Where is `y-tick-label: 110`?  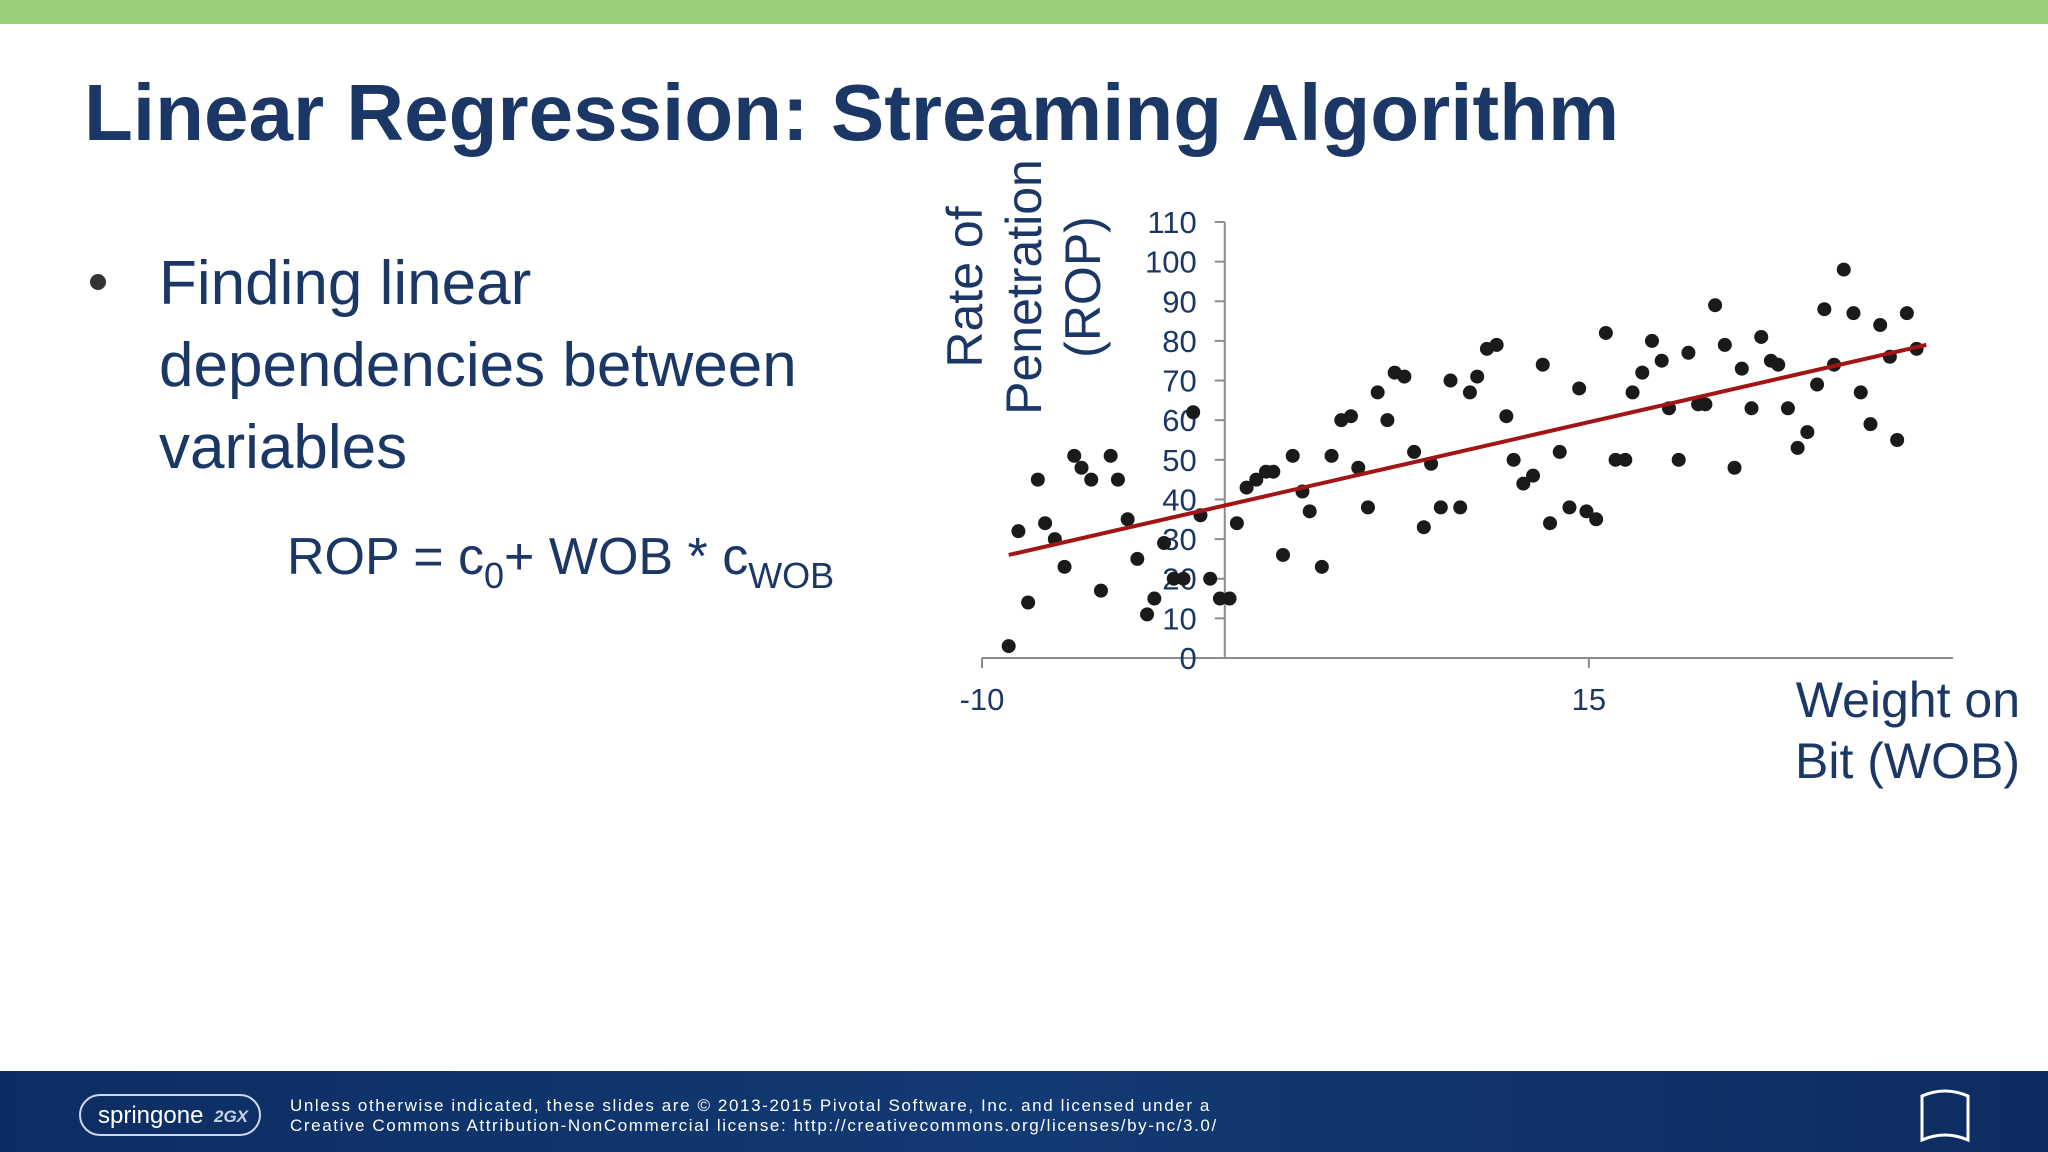
y-tick-label: 110 is located at coordinates (1171, 222).